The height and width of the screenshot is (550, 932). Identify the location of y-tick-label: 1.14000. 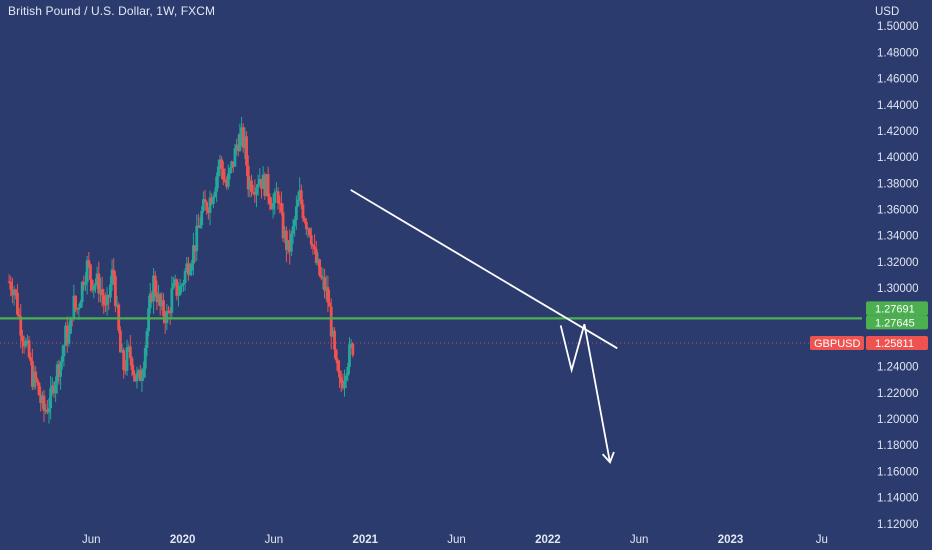
(898, 499).